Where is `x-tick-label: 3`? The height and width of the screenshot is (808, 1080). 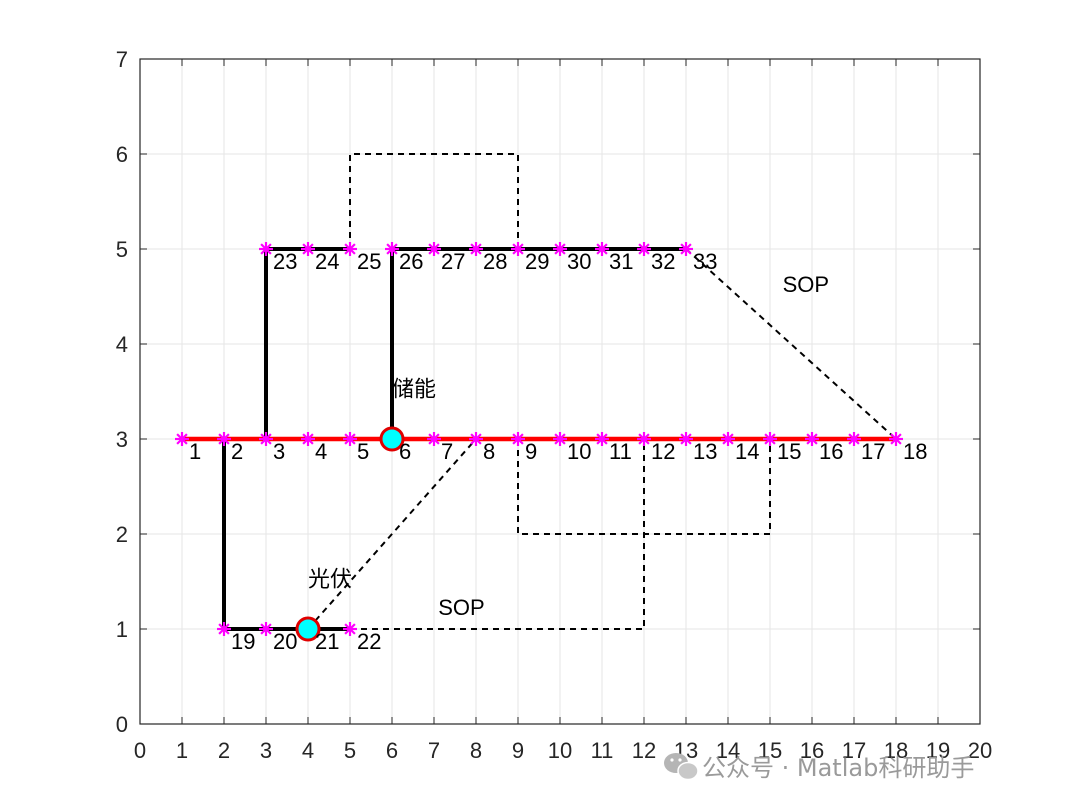
x-tick-label: 3 is located at coordinates (266, 750).